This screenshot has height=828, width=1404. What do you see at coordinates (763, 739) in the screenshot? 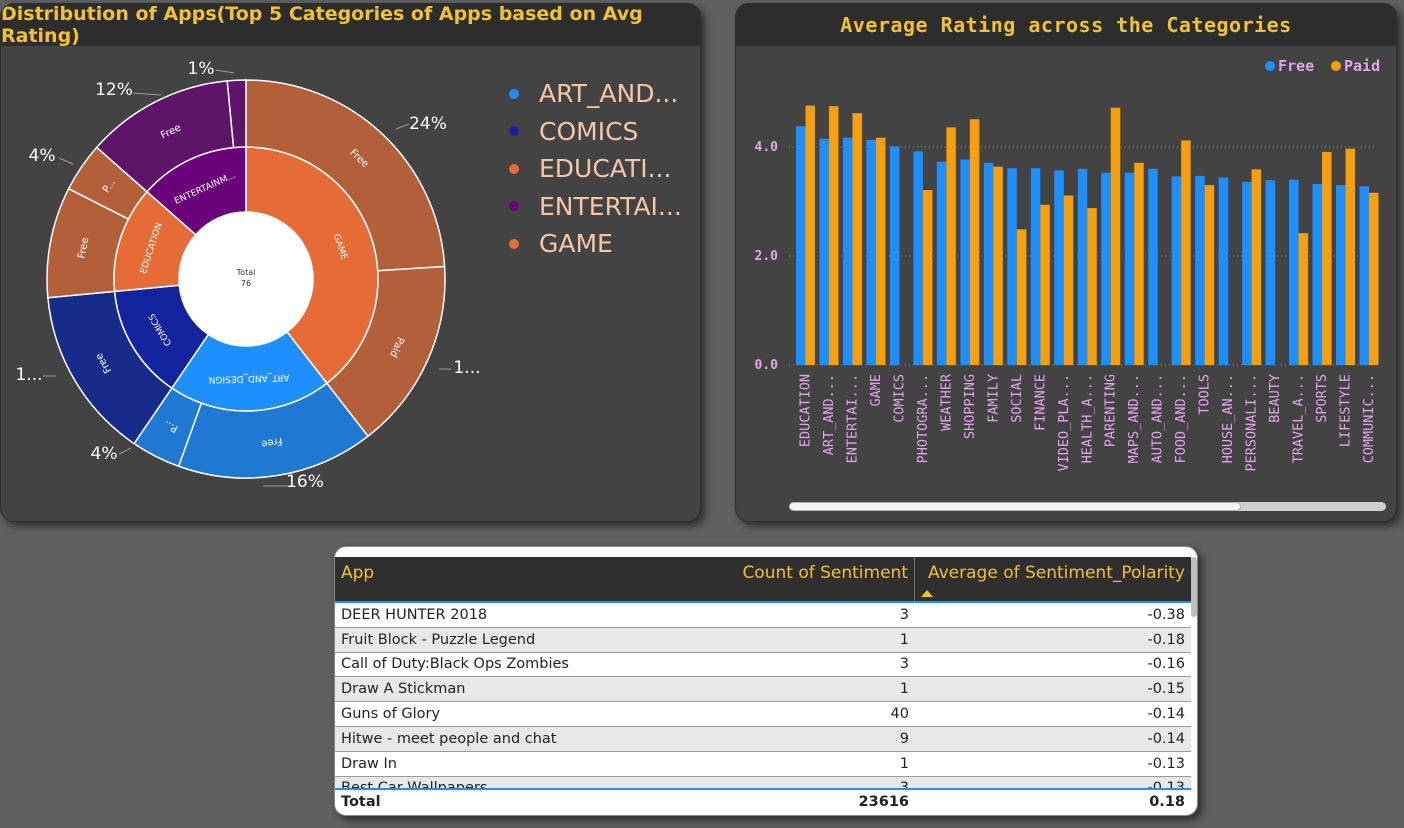
I see `table-row: Hitwe - meet people and chat 9 -0.14` at bounding box center [763, 739].